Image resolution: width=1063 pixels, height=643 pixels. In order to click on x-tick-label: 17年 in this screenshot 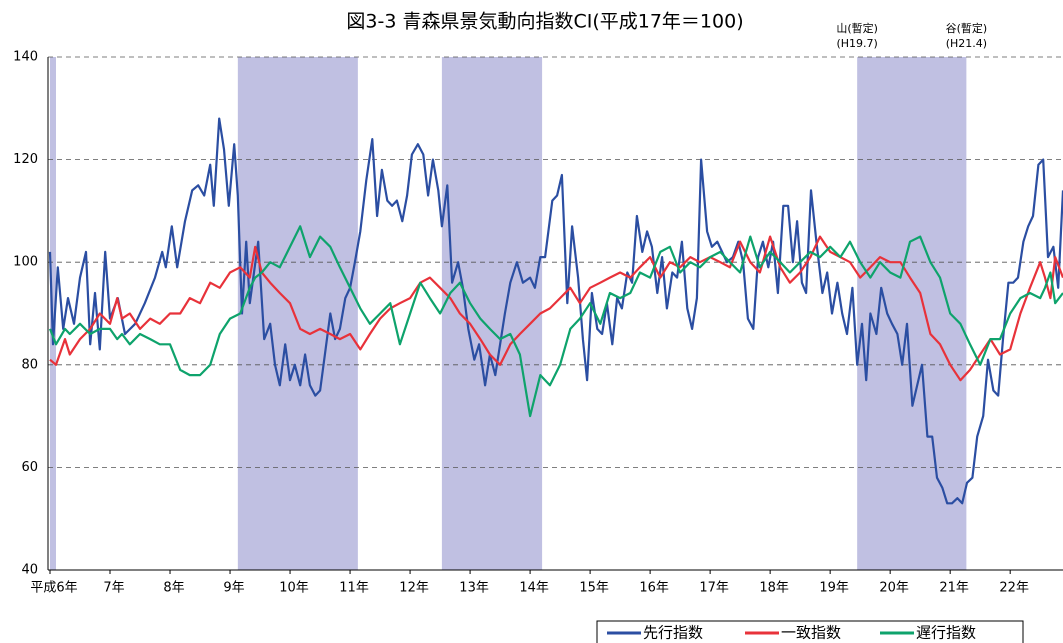, I will do `click(714, 588)`.